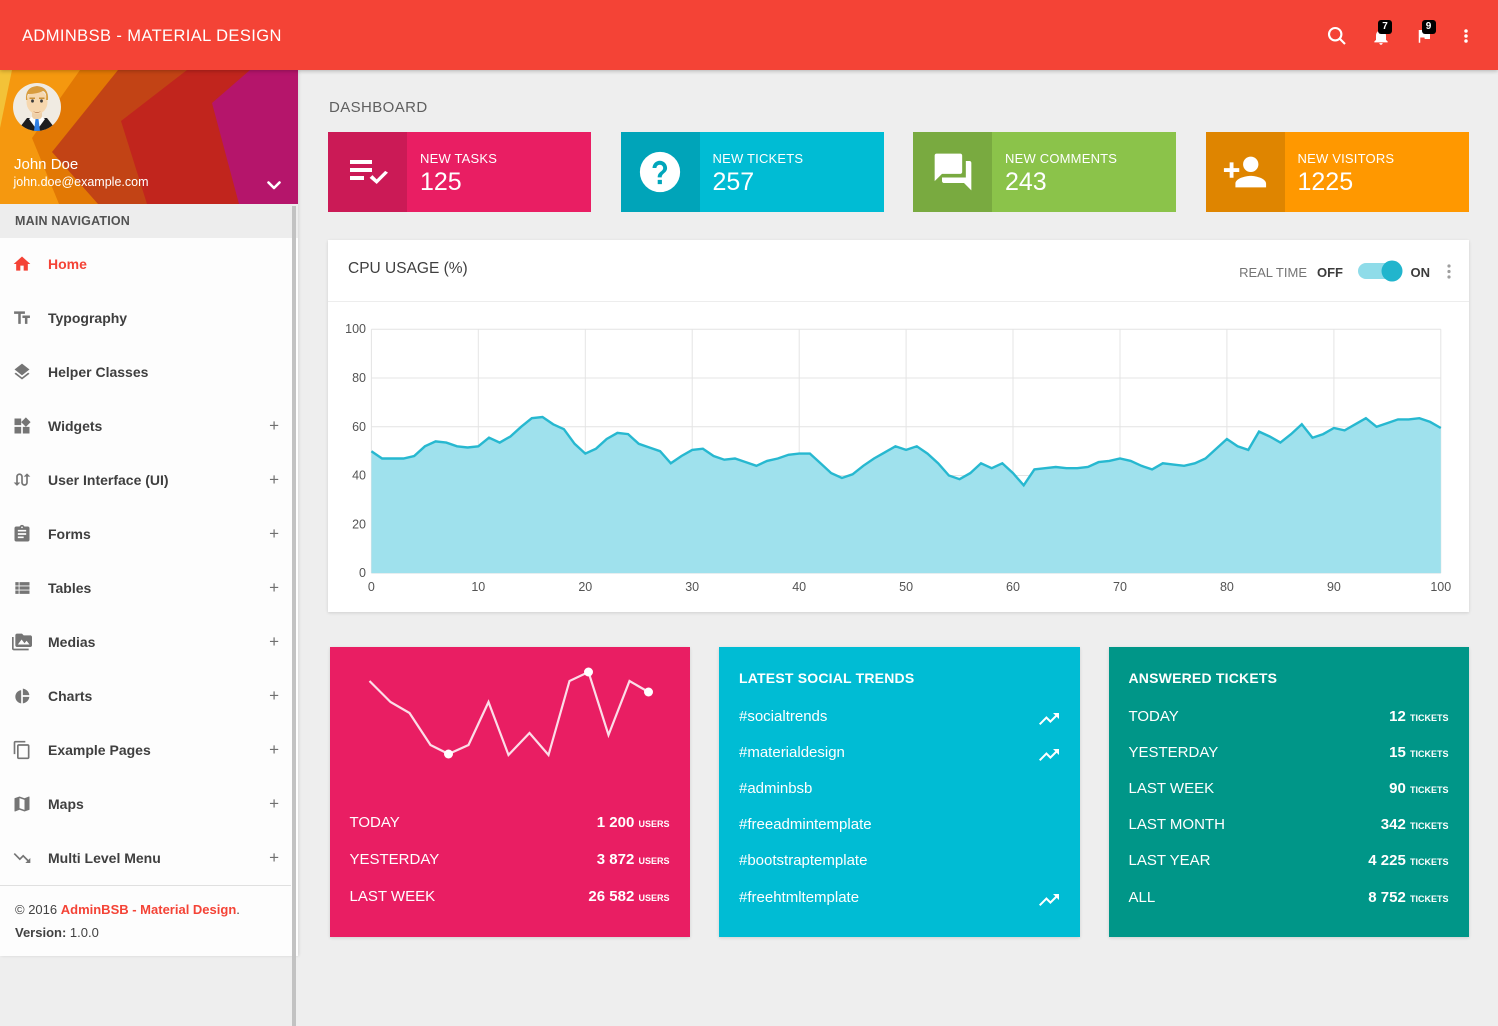 The width and height of the screenshot is (1498, 1026). Describe the element at coordinates (906, 587) in the screenshot. I see `svg-text: 50` at that location.